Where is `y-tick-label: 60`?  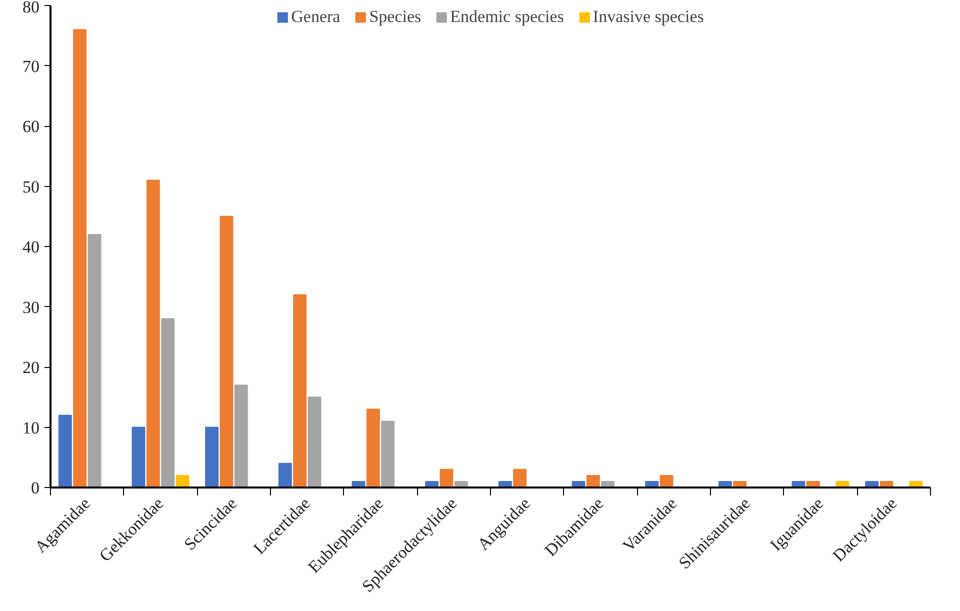 y-tick-label: 60 is located at coordinates (31, 126).